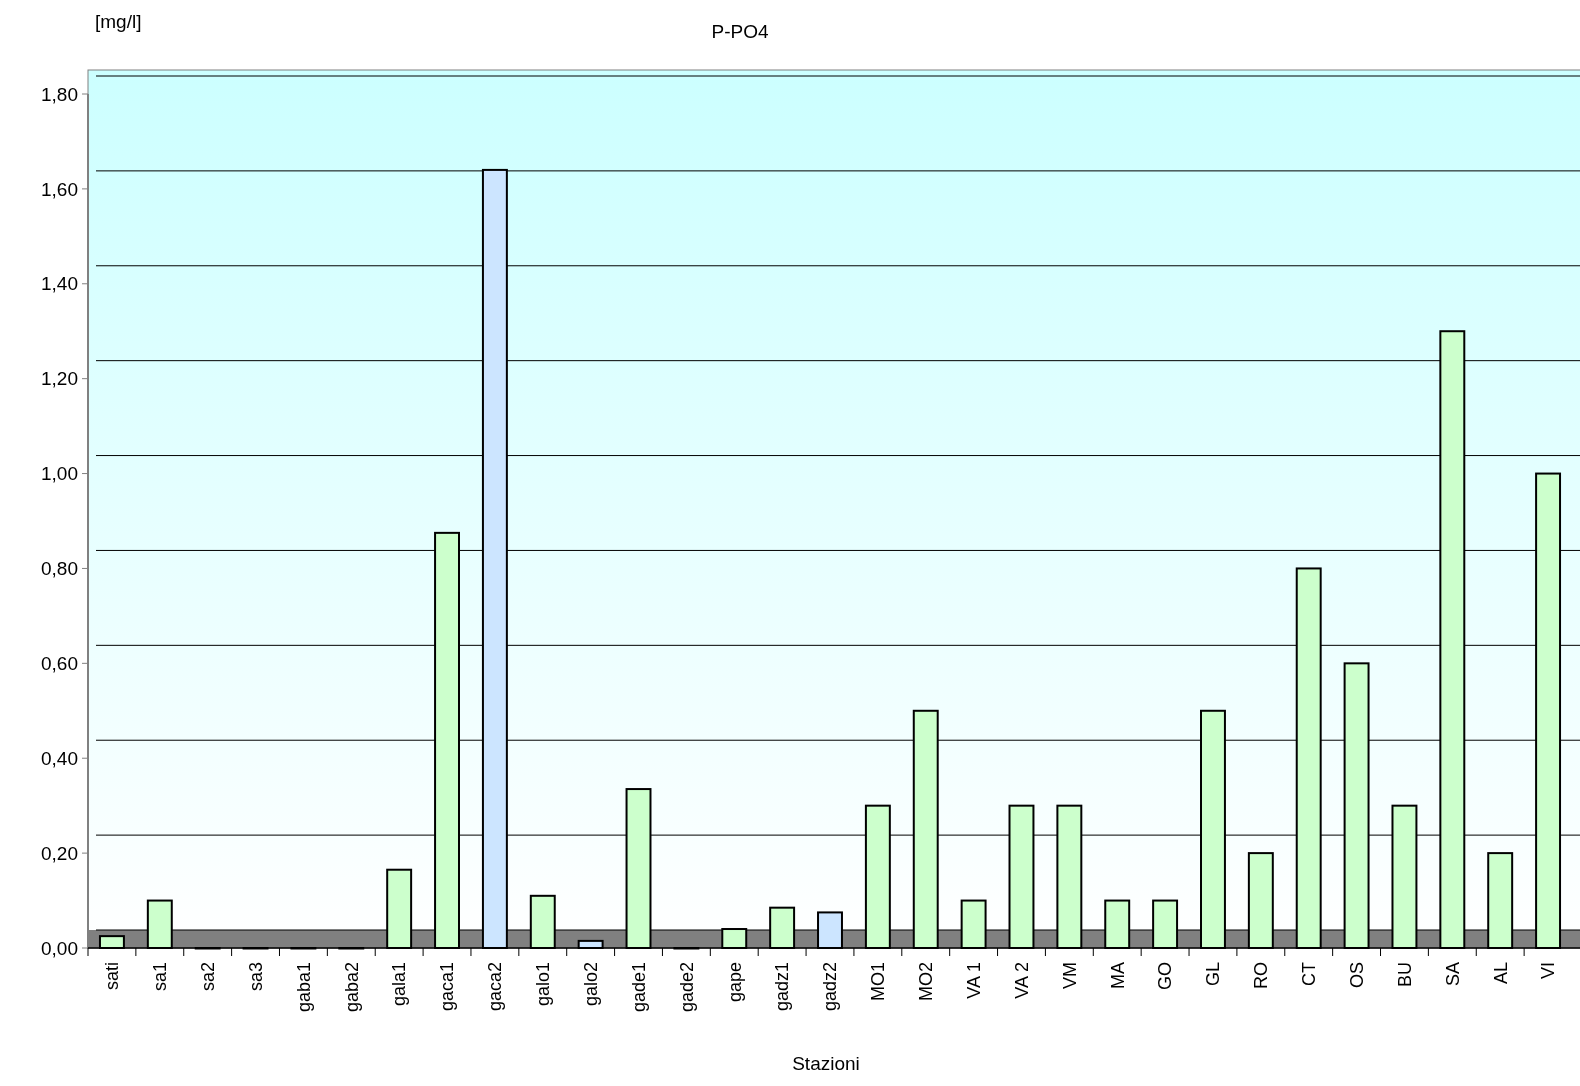 The height and width of the screenshot is (1086, 1580). I want to click on chart-title: P-PO4, so click(740, 31).